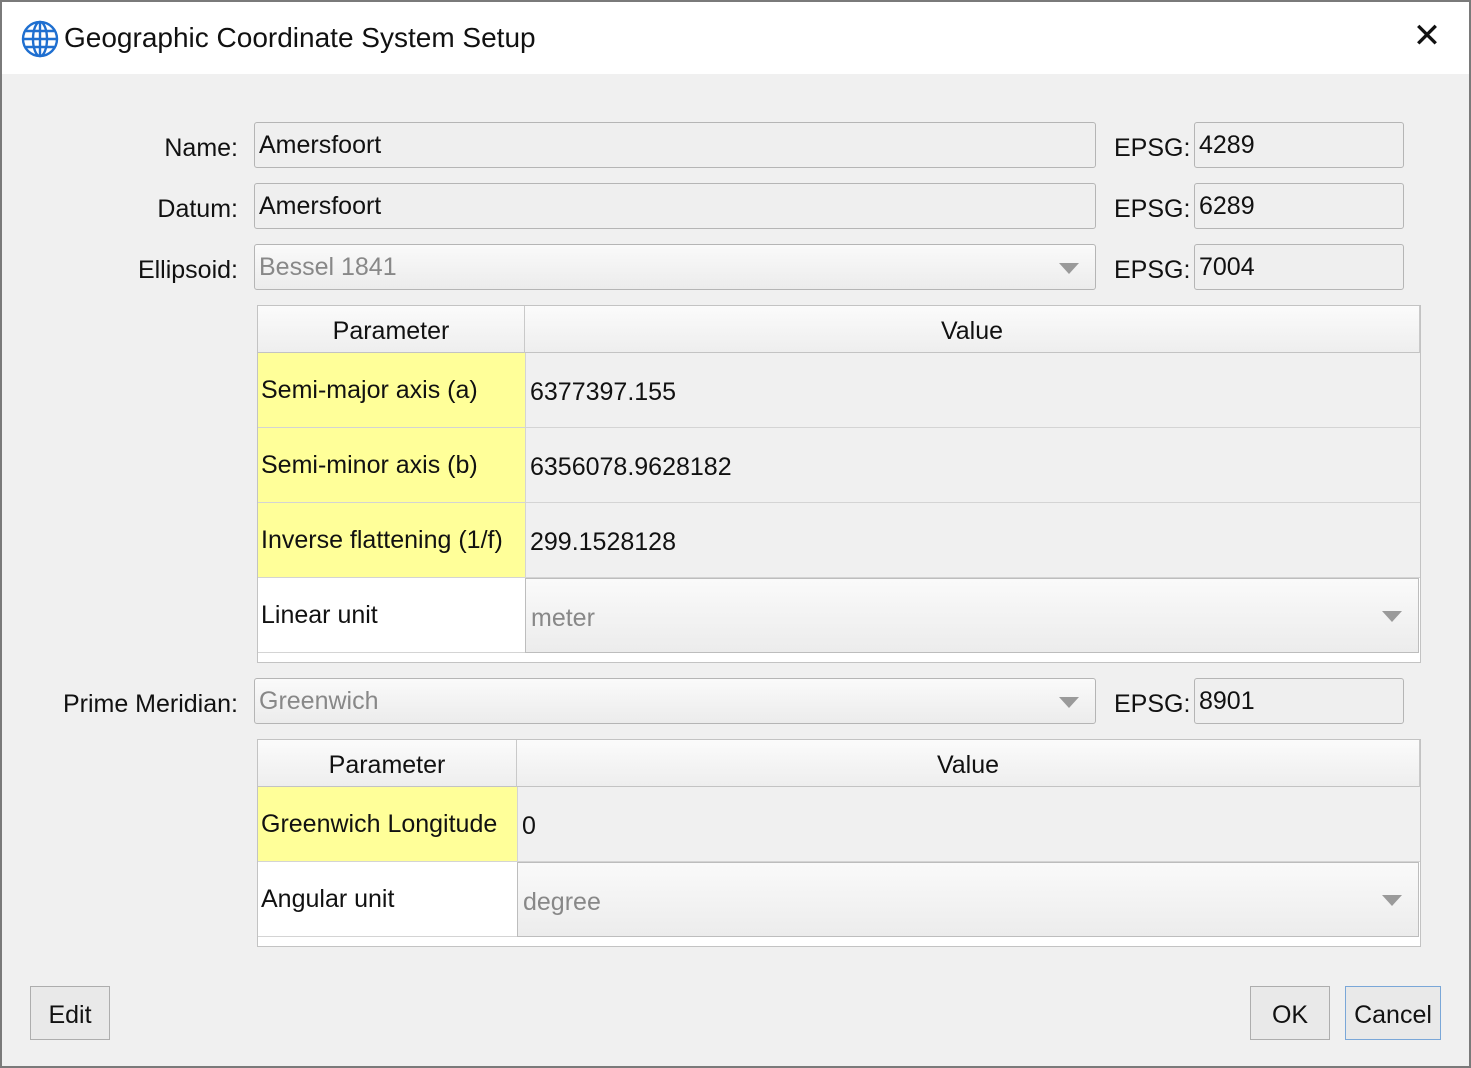 Image resolution: width=1471 pixels, height=1068 pixels. Describe the element at coordinates (972, 615) in the screenshot. I see `linear-unit-dropdown: meter` at that location.